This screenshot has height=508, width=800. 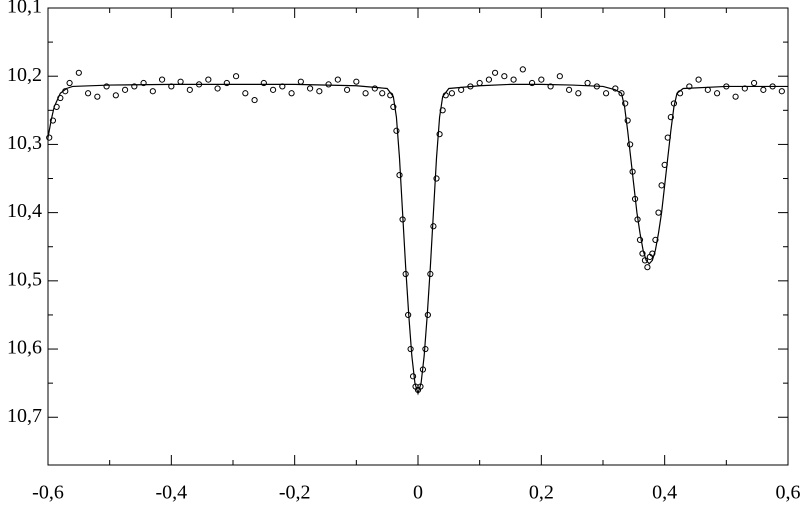 I want to click on y-tick-label: 10,4, so click(x=24, y=211).